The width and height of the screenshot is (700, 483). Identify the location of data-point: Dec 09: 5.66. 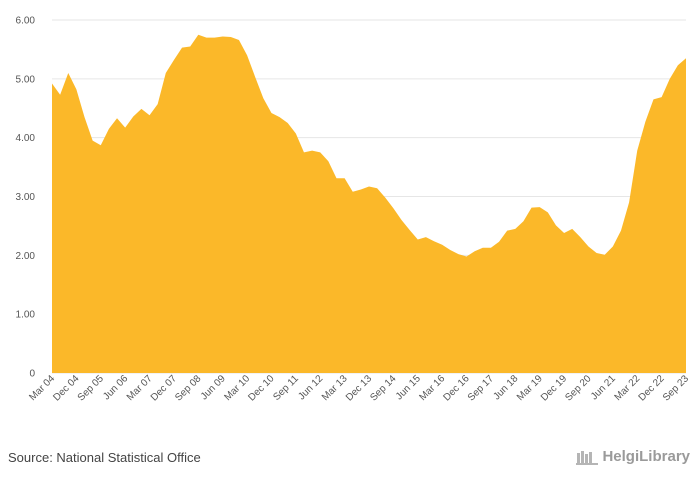
(238, 40).